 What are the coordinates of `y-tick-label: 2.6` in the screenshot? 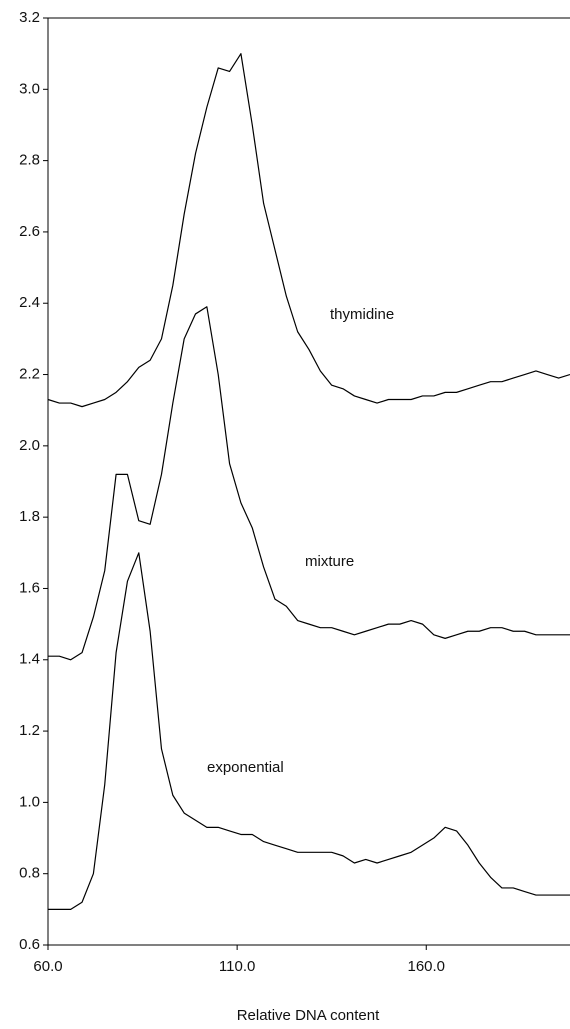 It's located at (29, 231).